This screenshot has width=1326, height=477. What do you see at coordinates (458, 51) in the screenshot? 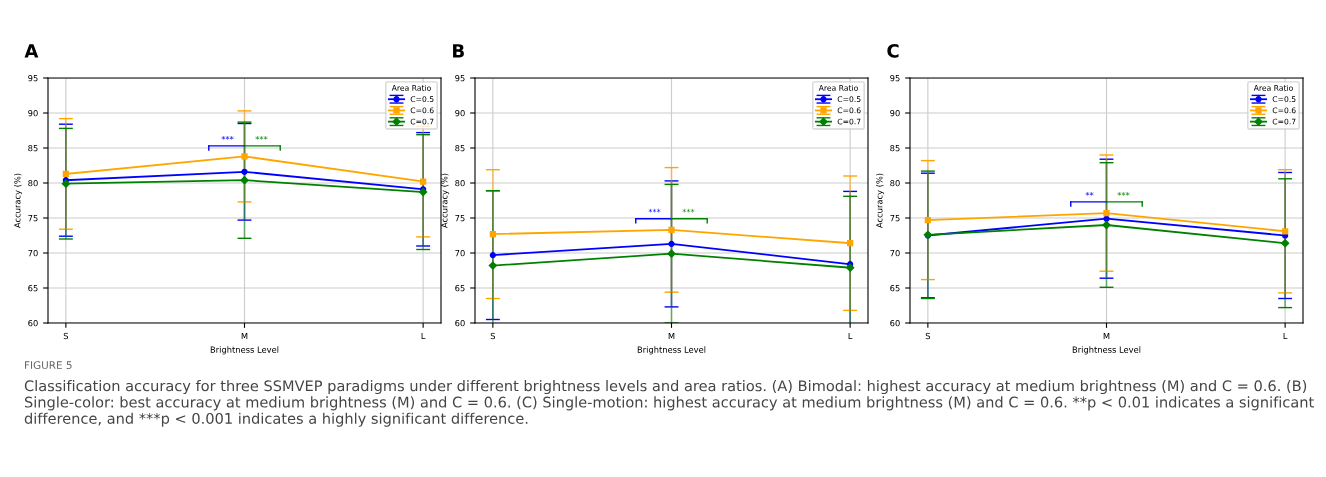
I see `chart-title: B` at bounding box center [458, 51].